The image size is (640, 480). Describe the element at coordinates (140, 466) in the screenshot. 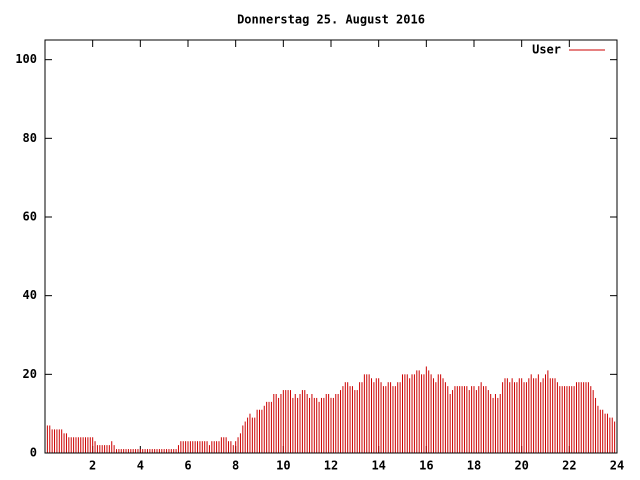

I see `x-tick-label: 4` at that location.